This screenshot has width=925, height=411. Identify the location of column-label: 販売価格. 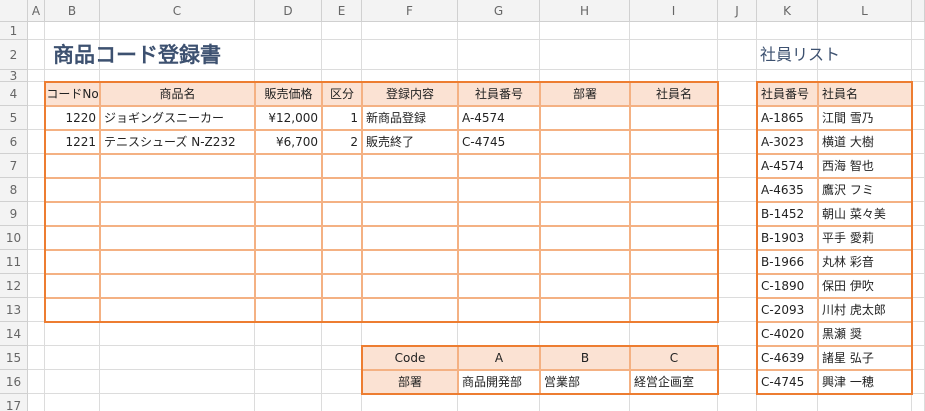
(288, 94).